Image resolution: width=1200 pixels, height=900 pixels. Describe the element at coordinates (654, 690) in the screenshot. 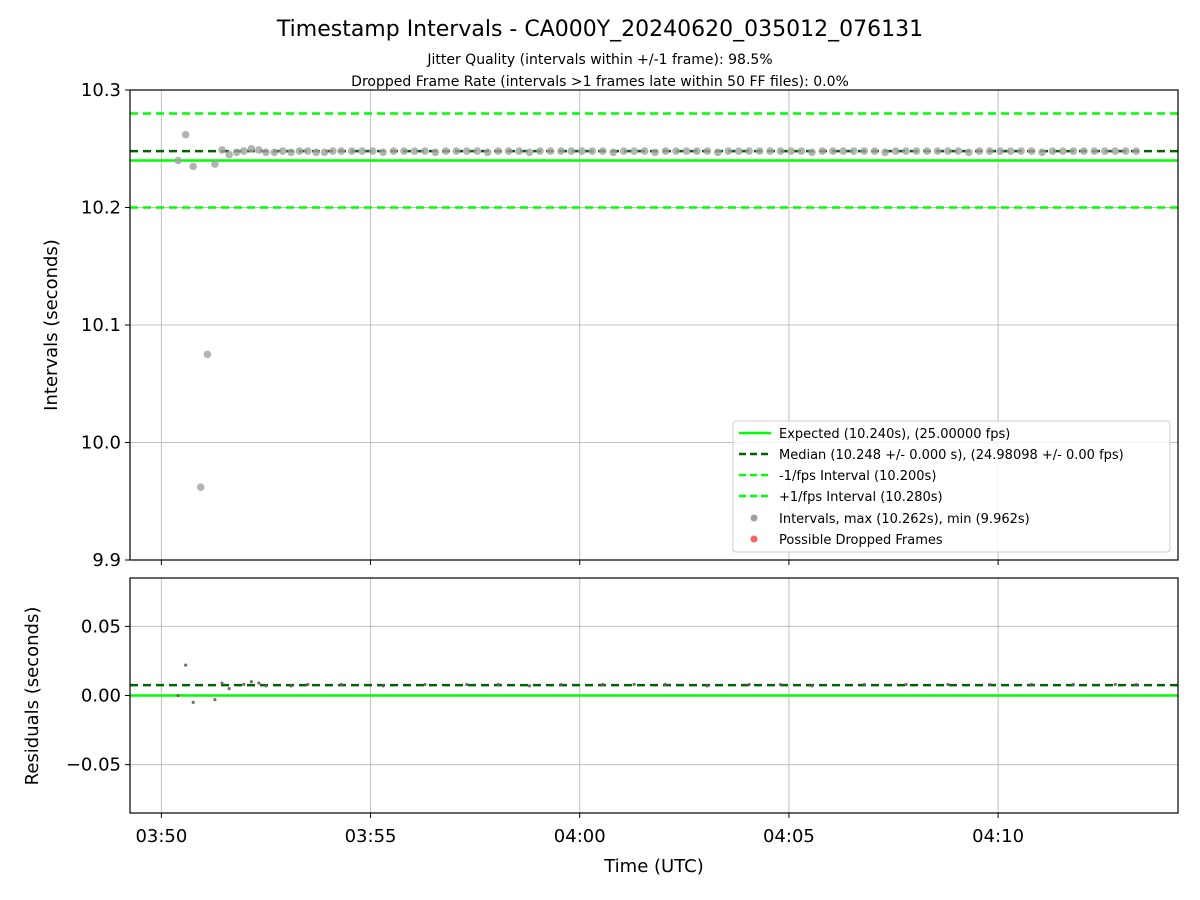

I see `residuals-reference-lines` at that location.